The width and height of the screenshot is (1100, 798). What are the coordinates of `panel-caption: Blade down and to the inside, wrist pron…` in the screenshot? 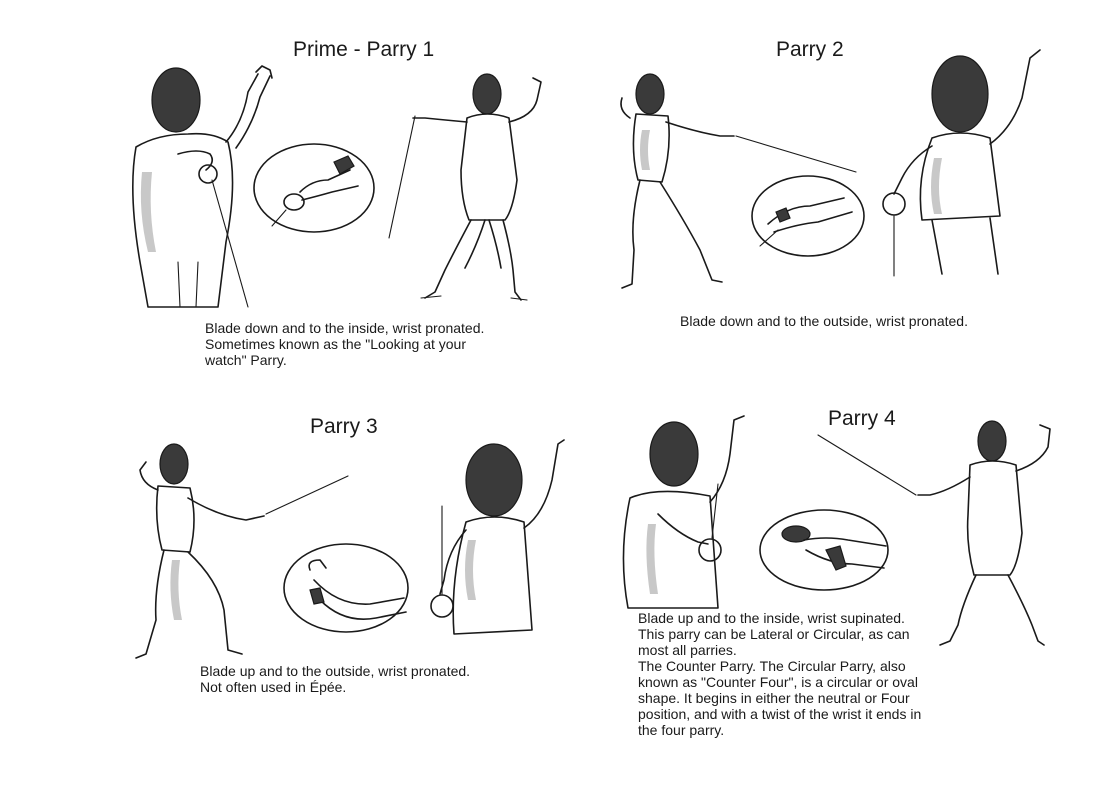 It's located at (344, 344).